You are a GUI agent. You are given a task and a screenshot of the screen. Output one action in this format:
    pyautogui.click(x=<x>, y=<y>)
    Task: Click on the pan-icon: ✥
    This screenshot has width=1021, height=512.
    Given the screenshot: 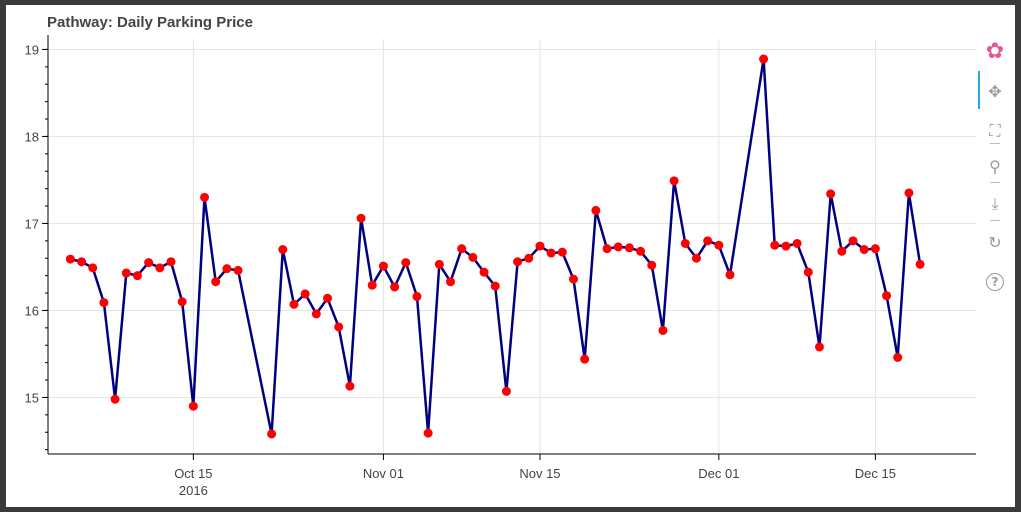 What is the action you would take?
    pyautogui.click(x=995, y=91)
    